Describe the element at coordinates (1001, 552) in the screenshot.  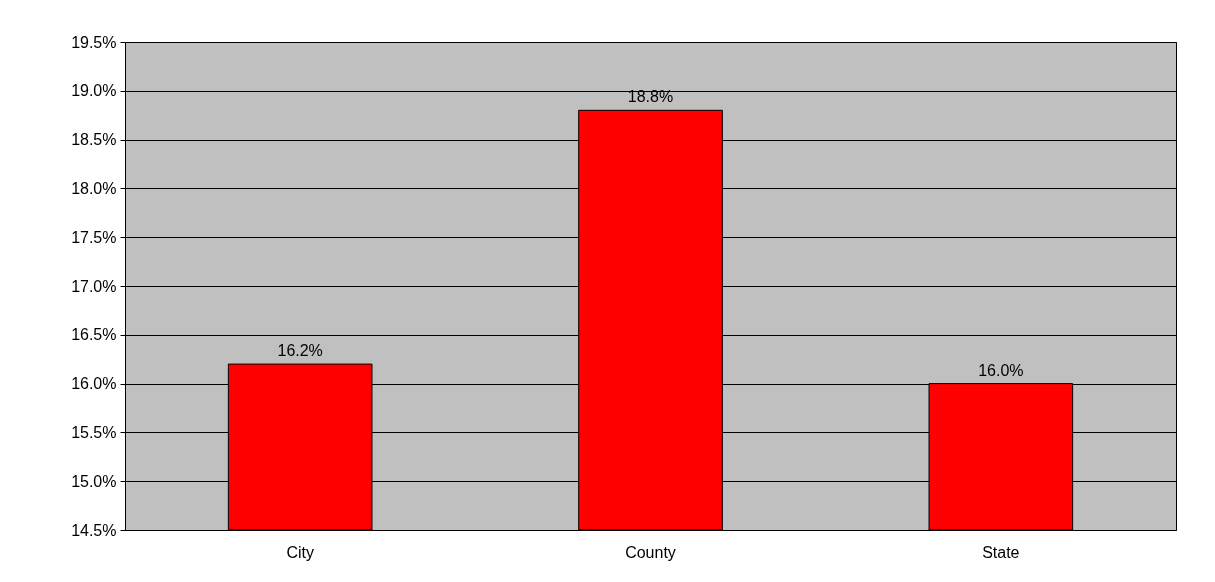
I see `x-tick-label: State` at that location.